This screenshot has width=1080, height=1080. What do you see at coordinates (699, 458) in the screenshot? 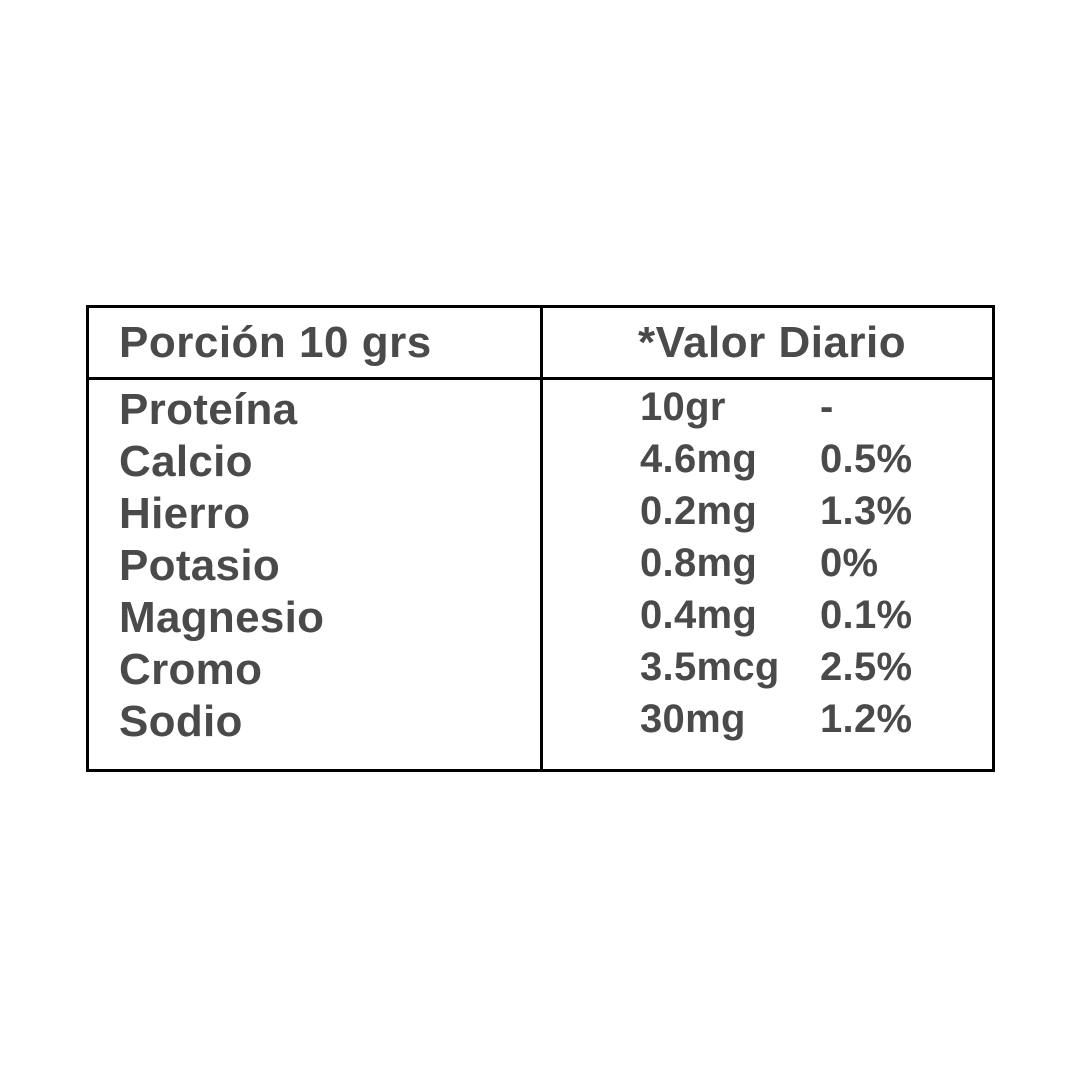
I see `amount-value: 4.6mg` at bounding box center [699, 458].